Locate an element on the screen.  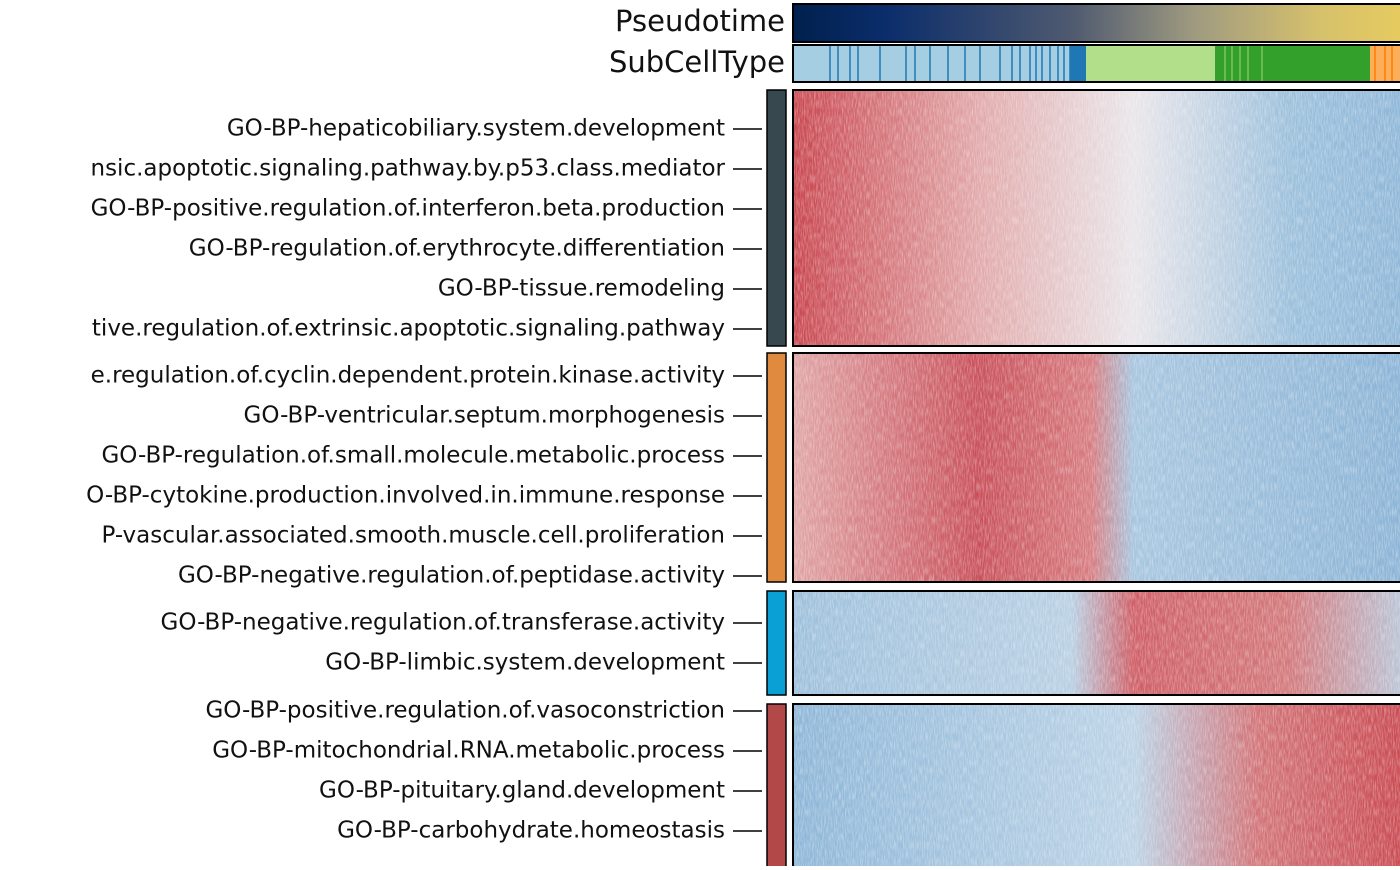
row-label: GO-BP-tissue.remodeling is located at coordinates (581, 289).